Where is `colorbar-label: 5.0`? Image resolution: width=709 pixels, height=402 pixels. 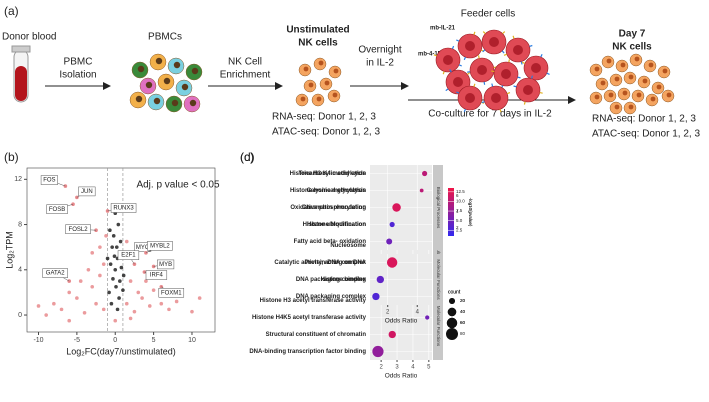 colorbar-label: 5.0 is located at coordinates (459, 220).